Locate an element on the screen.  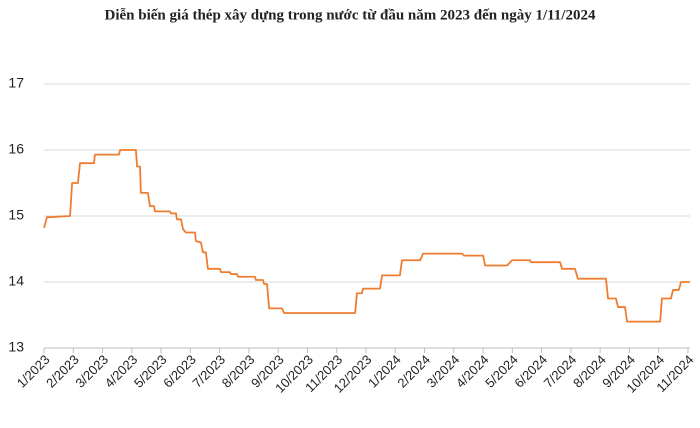
y-tick-label: 15 is located at coordinates (16, 215).